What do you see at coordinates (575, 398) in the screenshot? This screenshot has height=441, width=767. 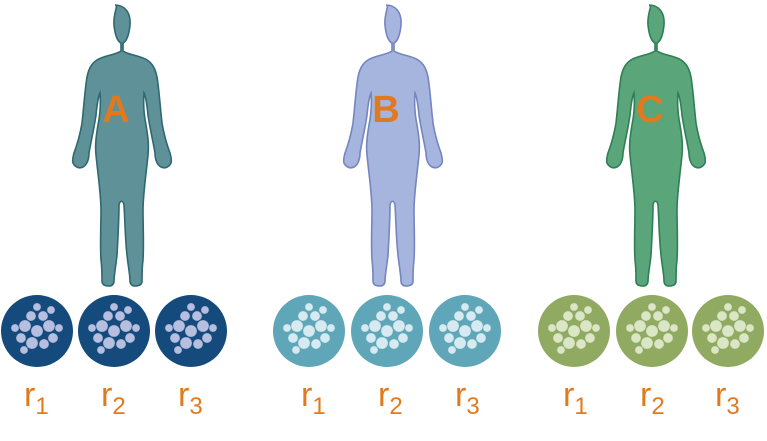 I see `replicate-label-c-1: r1` at bounding box center [575, 398].